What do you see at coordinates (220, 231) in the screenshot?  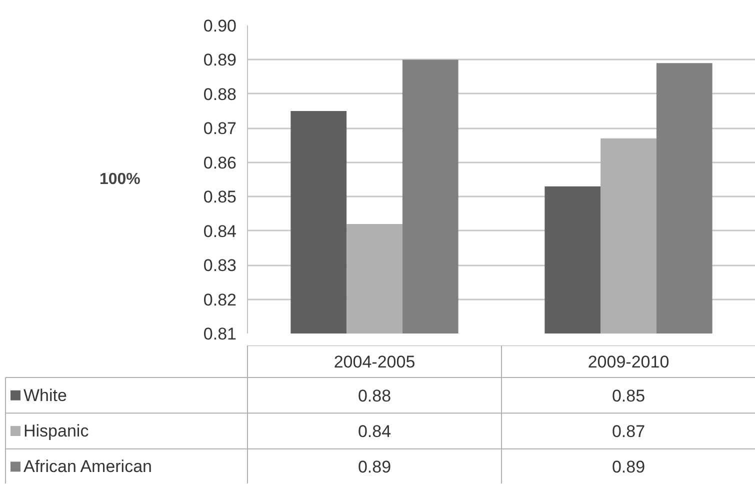 I see `y-tick-label: 0.84` at bounding box center [220, 231].